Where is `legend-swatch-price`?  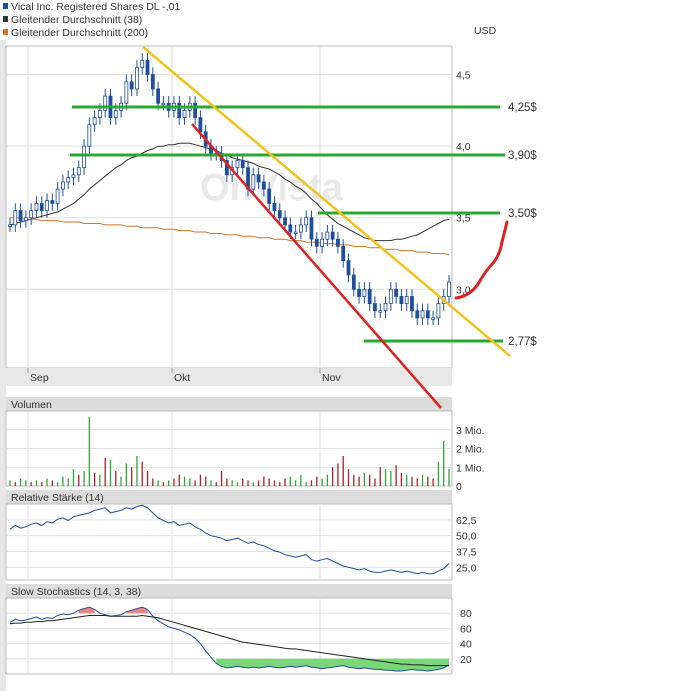 legend-swatch-price is located at coordinates (5, 6).